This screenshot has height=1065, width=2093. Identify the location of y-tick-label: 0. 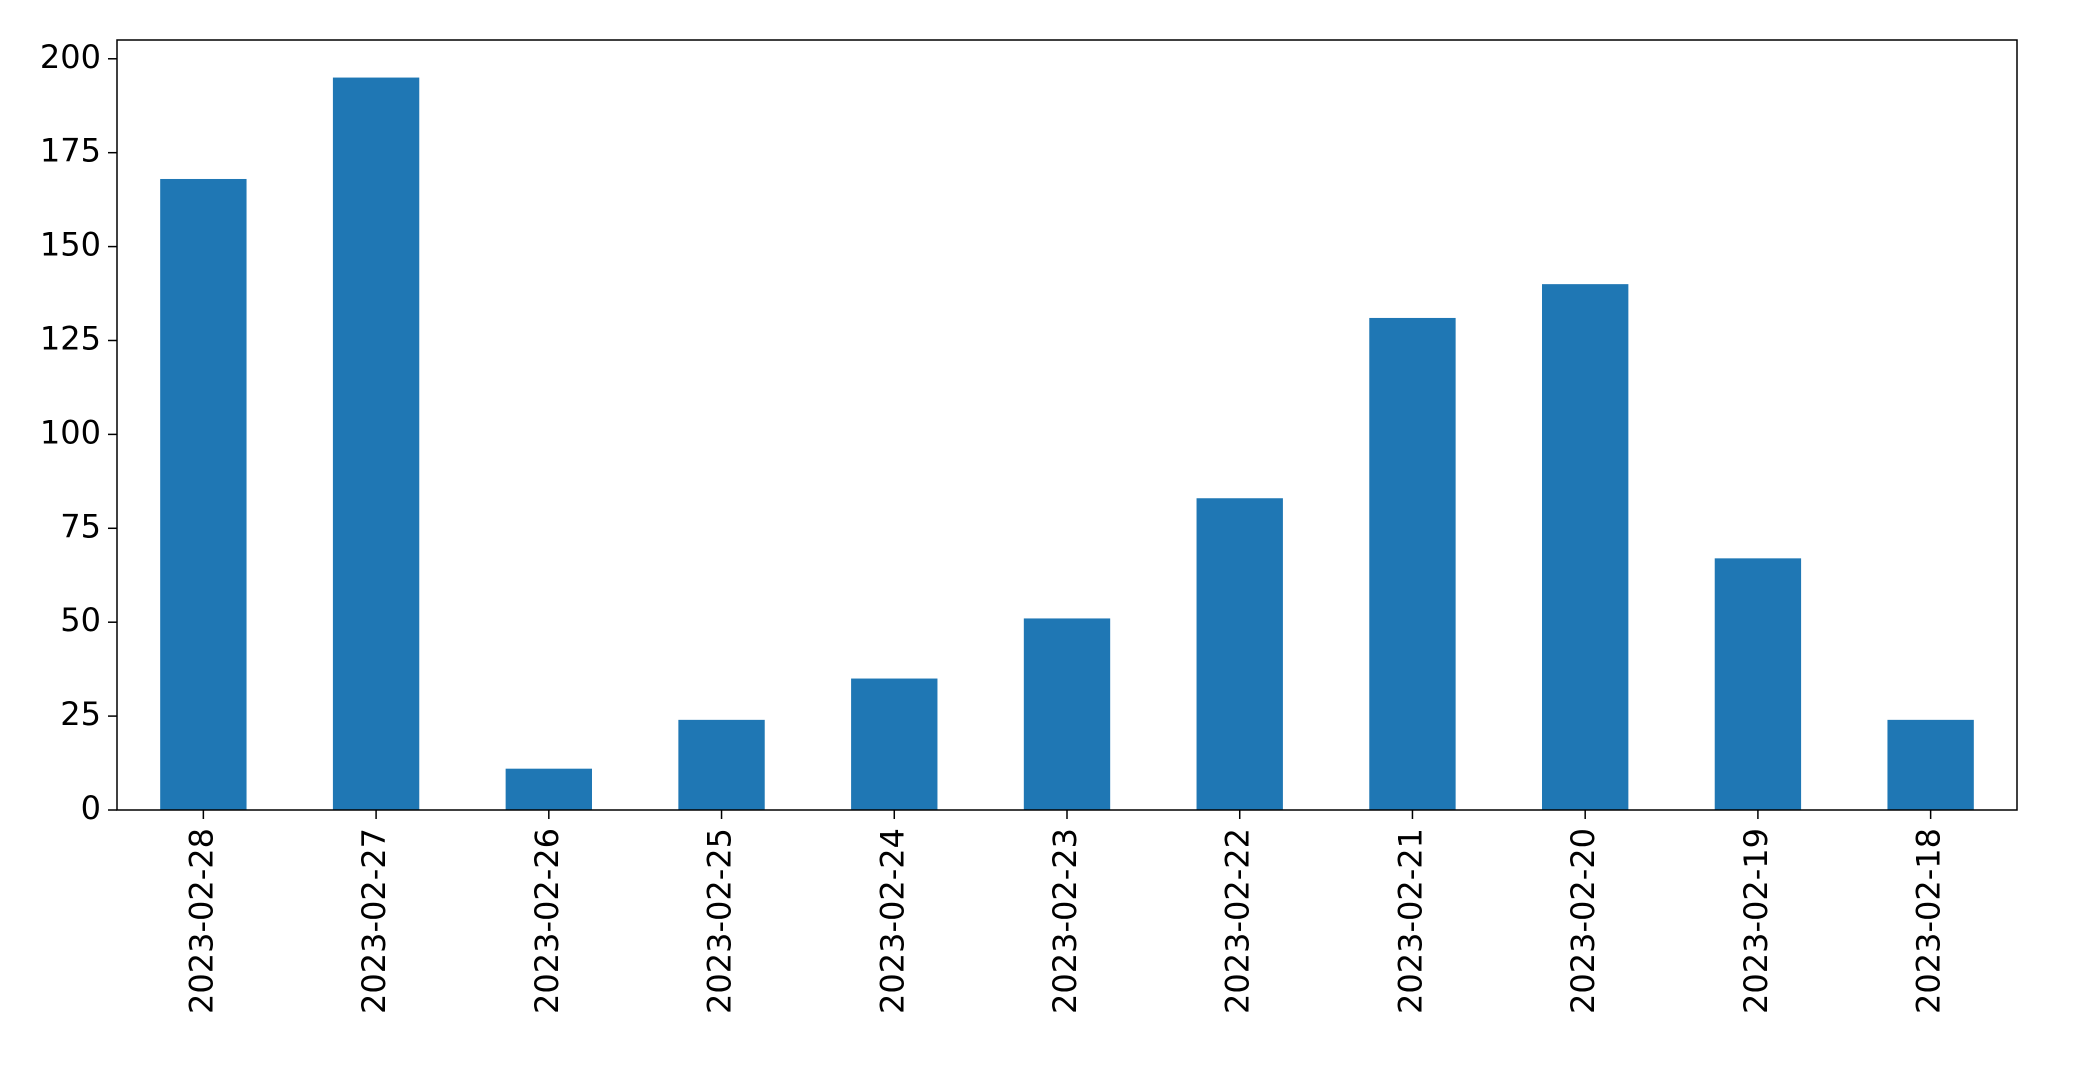
(91, 808).